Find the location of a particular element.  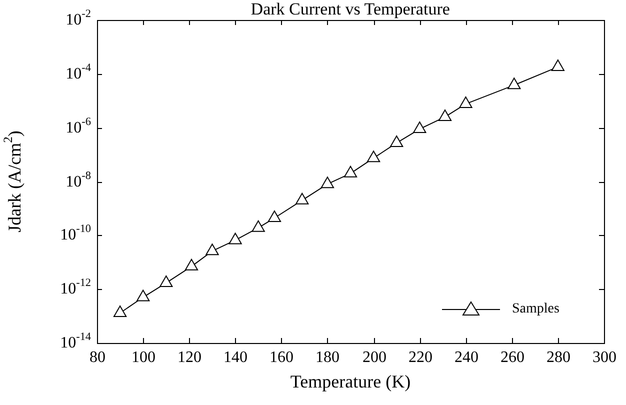

x-tick-label: 240 is located at coordinates (466, 357).